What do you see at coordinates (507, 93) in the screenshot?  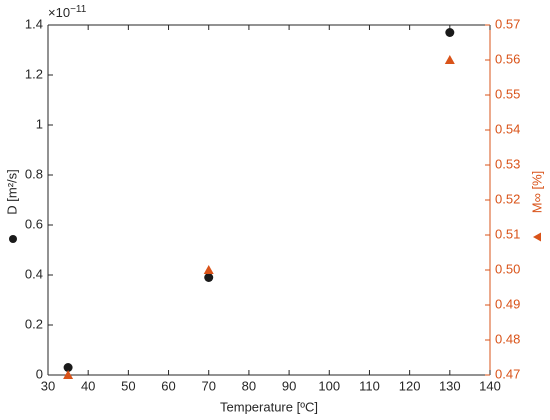 I see `y2-tick-label: 0.55` at bounding box center [507, 93].